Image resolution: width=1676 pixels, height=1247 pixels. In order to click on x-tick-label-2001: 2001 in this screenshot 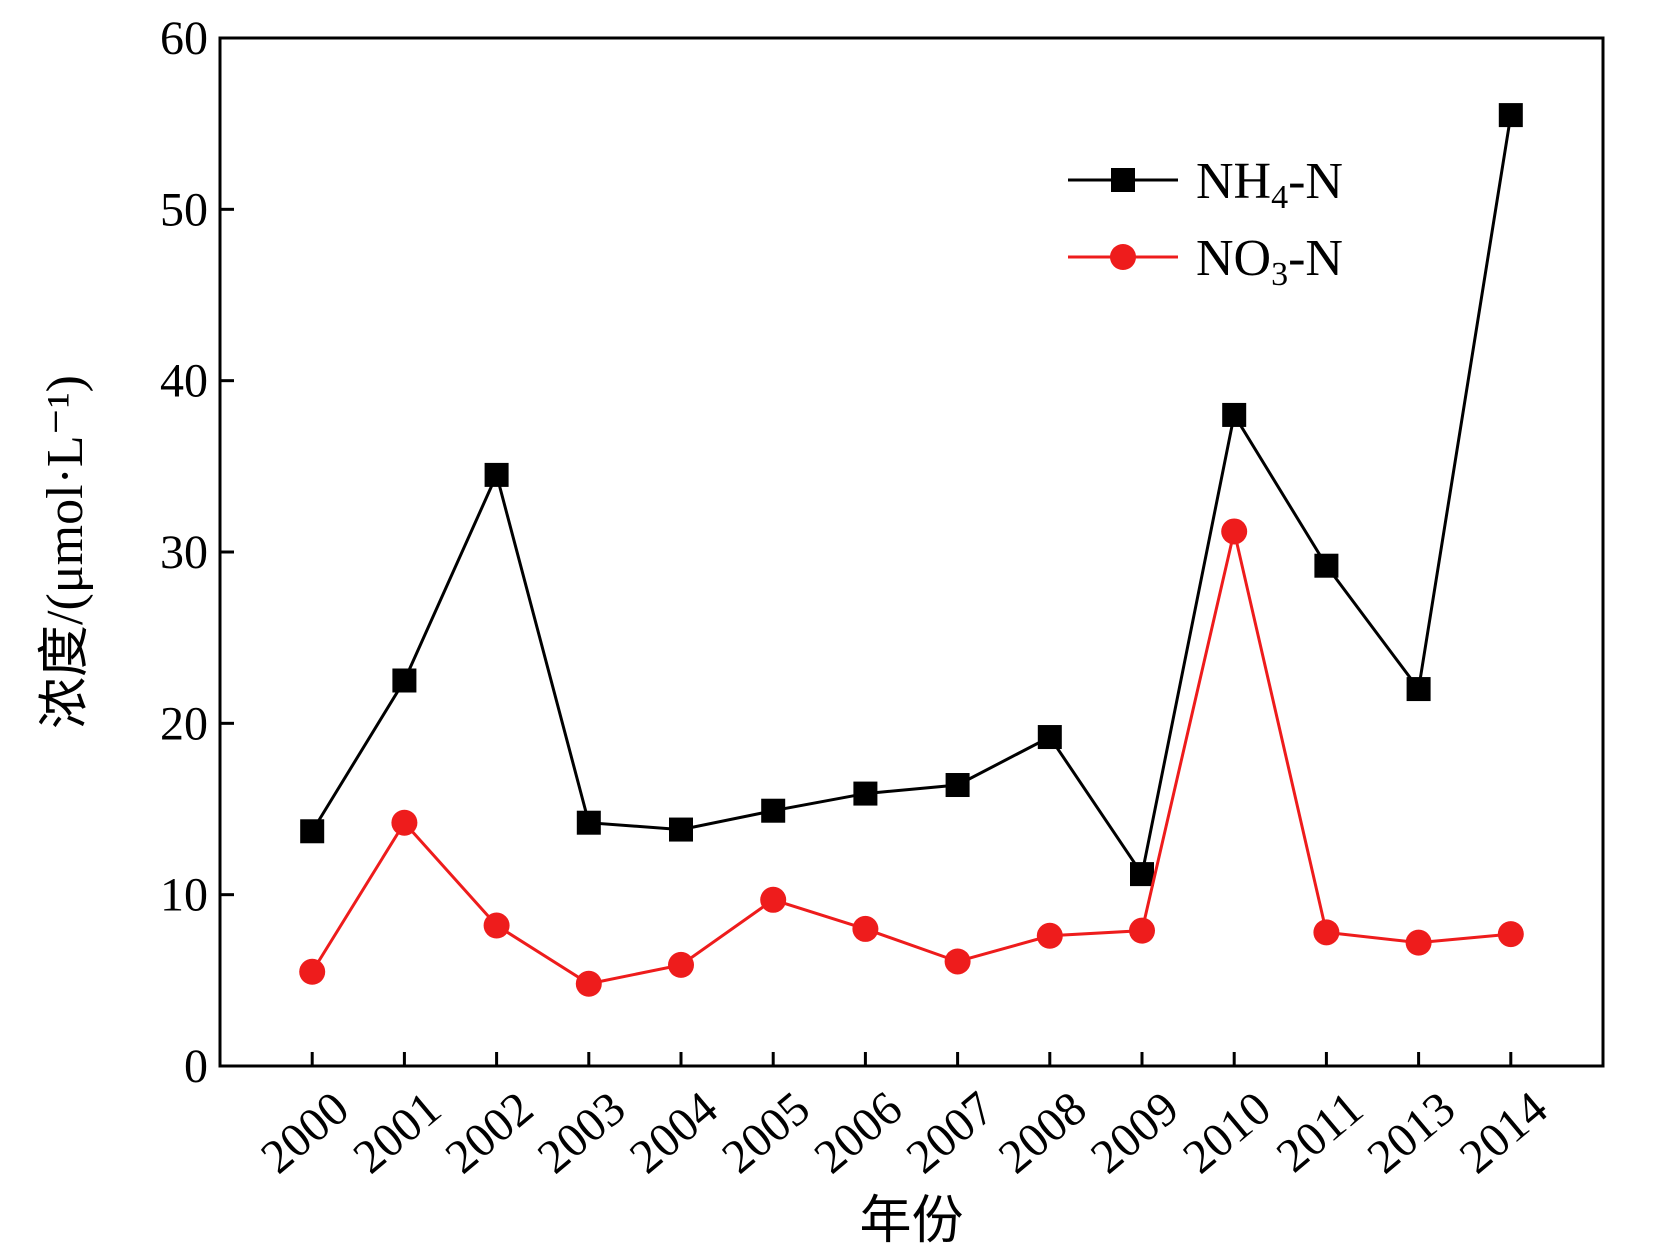, I will do `click(397, 1133)`.